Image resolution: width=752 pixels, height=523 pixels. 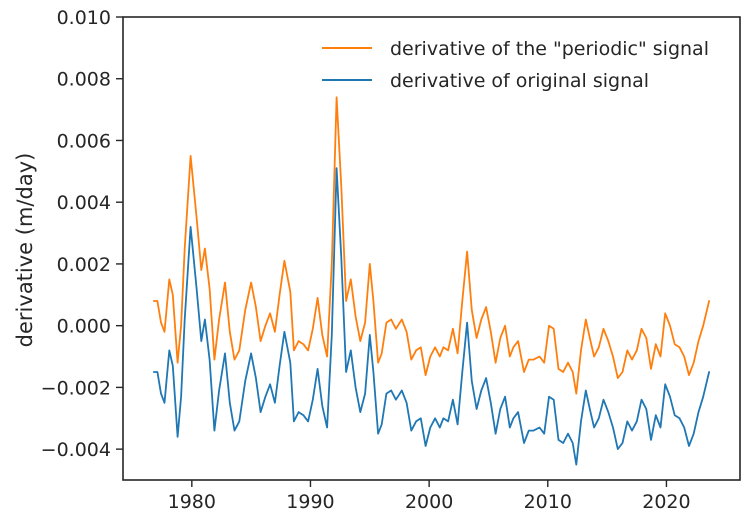 I want to click on x-tick-label: 1980, so click(x=192, y=502).